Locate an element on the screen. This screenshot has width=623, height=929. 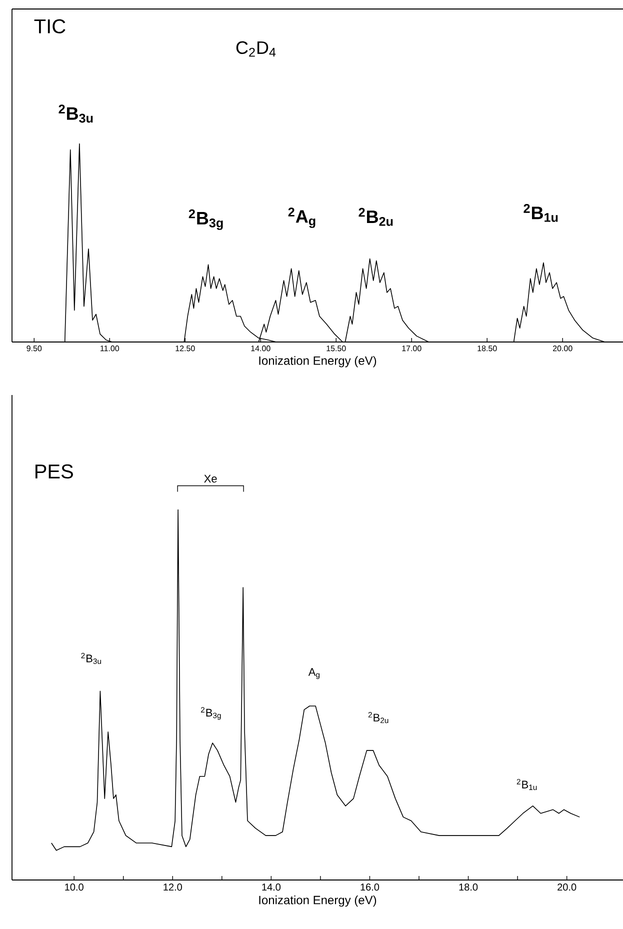
x-tick-label: 10.0 is located at coordinates (74, 887).